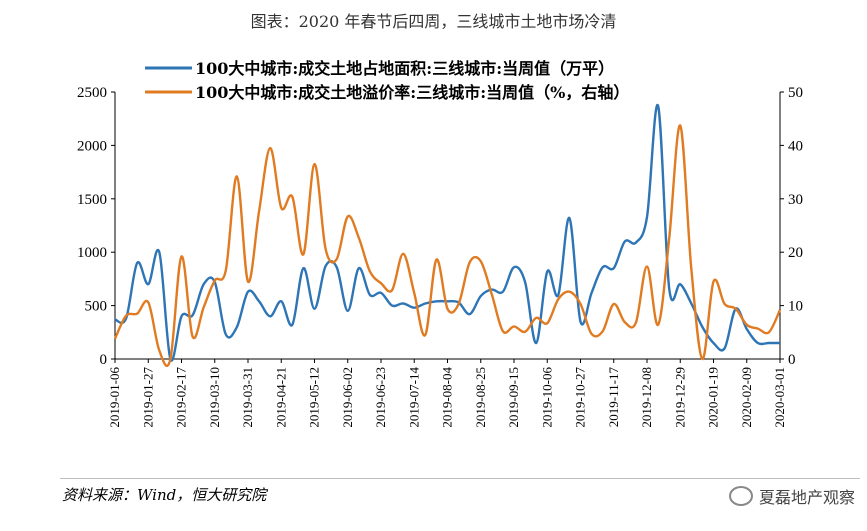 The height and width of the screenshot is (531, 867). What do you see at coordinates (214, 397) in the screenshot?
I see `x-tick-label: 2019-03-10` at bounding box center [214, 397].